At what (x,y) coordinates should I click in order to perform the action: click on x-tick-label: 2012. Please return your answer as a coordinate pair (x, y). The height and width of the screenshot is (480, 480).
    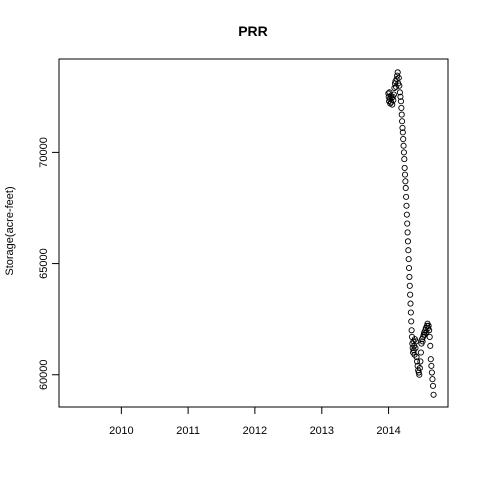
    Looking at the image, I should click on (255, 431).